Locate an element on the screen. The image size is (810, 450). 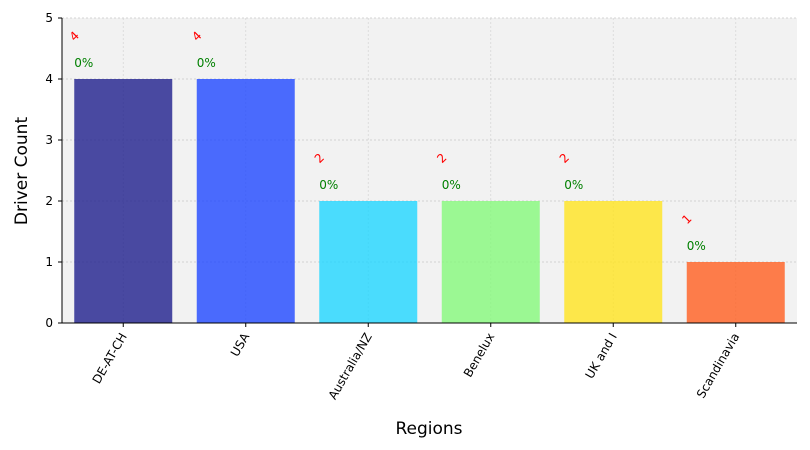
y-tick-label: 4 is located at coordinates (49, 79).